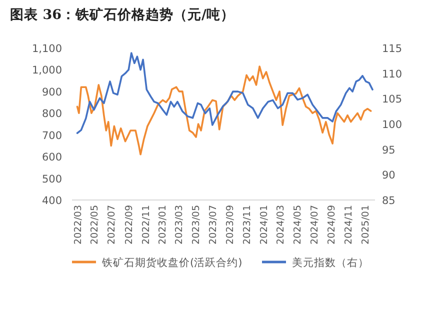 This screenshot has height=320, width=429. Describe the element at coordinates (180, 224) in the screenshot. I see `x-tick-label: 2023/03` at that location.